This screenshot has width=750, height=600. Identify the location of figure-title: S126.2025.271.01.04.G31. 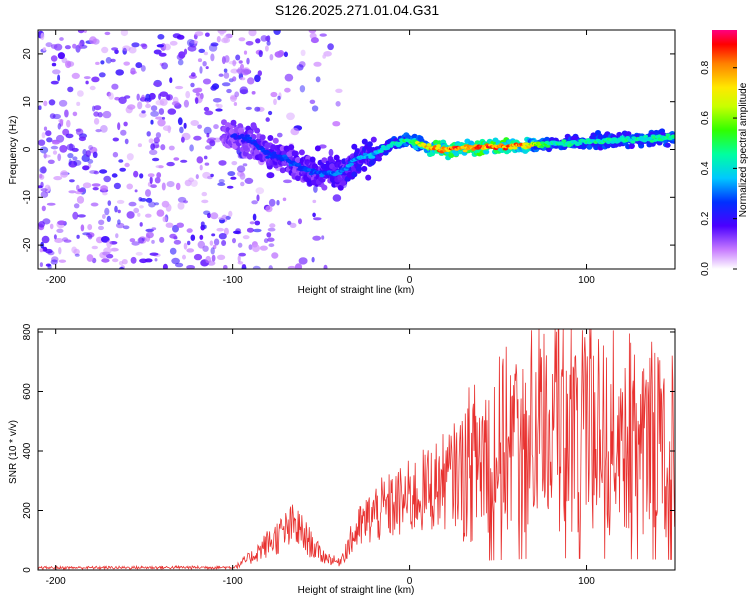
(357, 10).